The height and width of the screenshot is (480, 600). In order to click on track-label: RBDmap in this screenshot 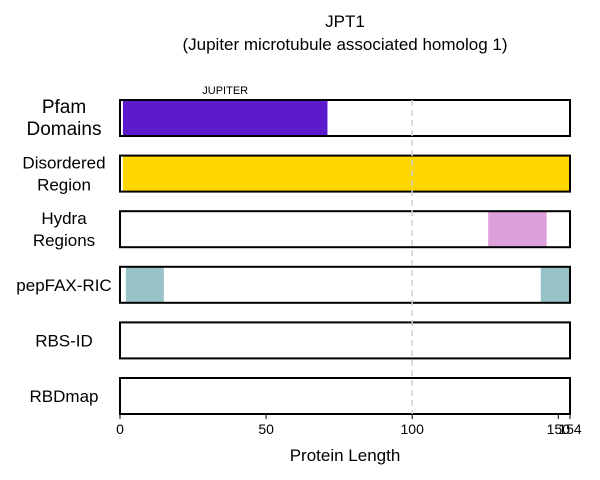, I will do `click(64, 396)`.